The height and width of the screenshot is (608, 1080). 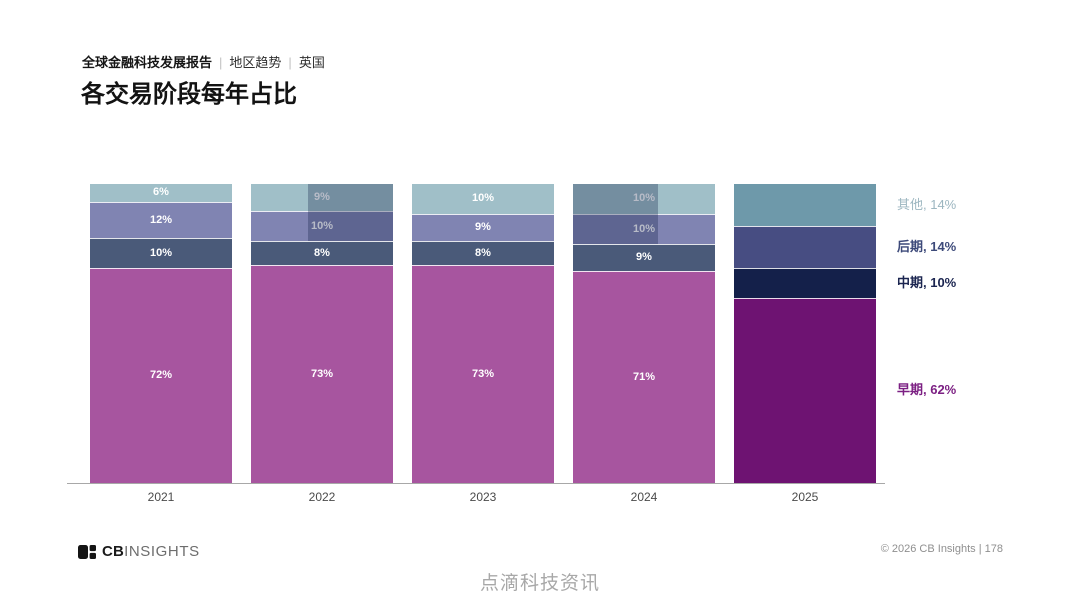 I want to click on breadcrumb: 全球金融科技发展报告 | 地区趋势 | 英国, so click(x=203, y=61).